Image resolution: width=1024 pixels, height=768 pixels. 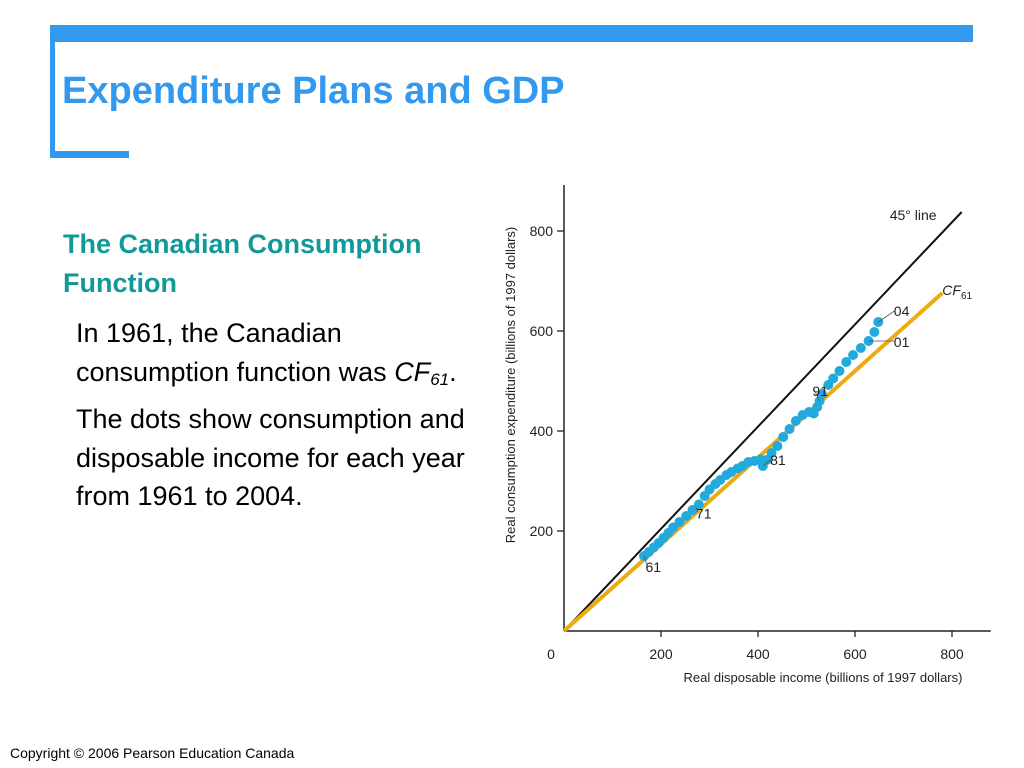 I want to click on year-label: 01, so click(x=902, y=342).